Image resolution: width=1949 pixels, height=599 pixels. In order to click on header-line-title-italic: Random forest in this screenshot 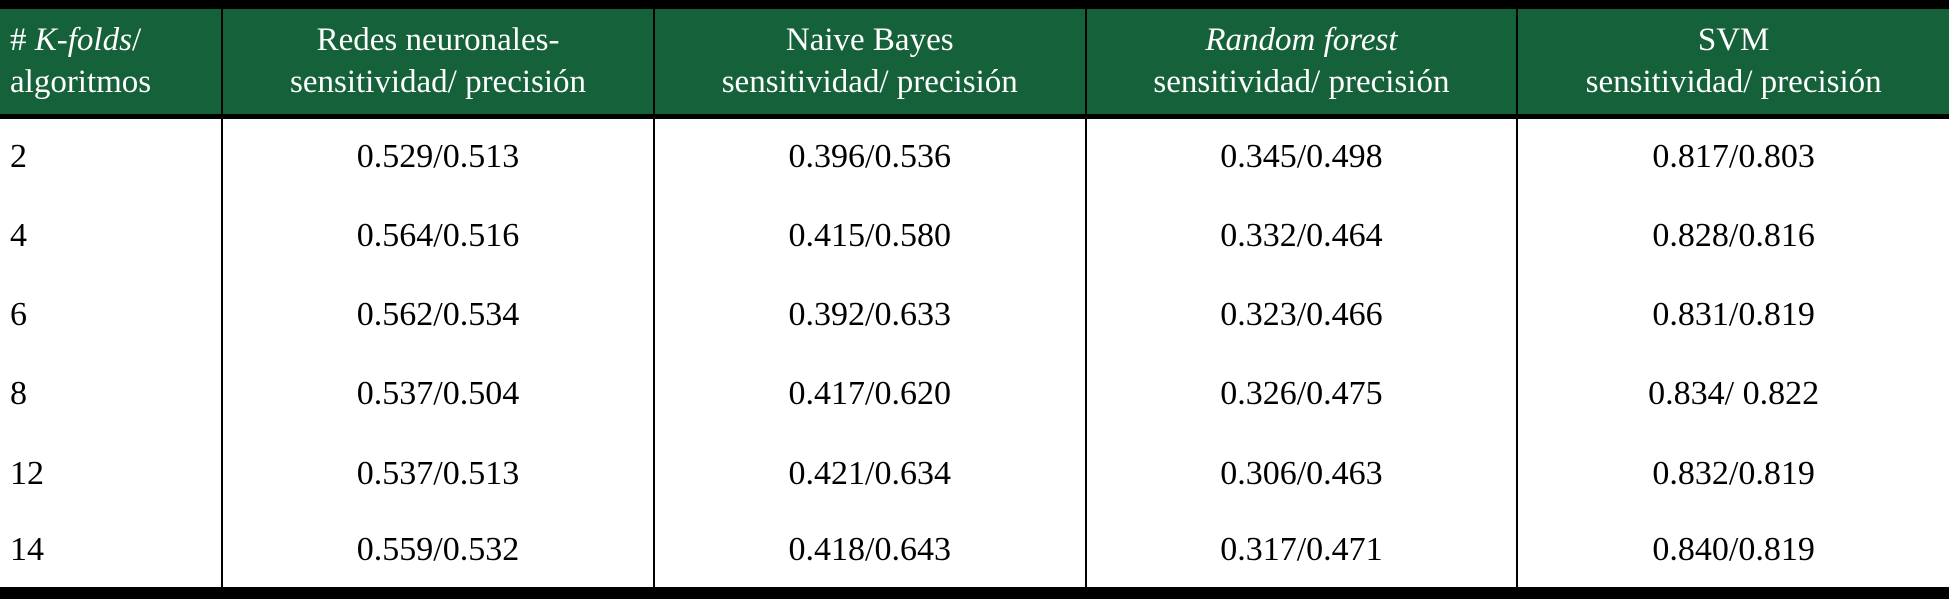, I will do `click(1301, 40)`.